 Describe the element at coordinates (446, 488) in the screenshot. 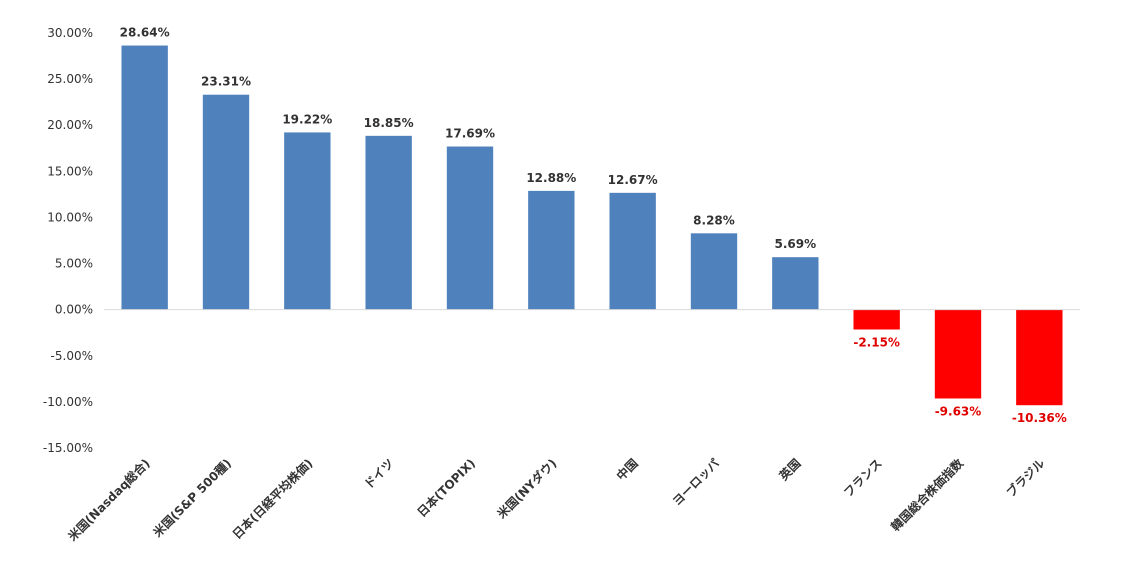

I see `category-label: 日本(TOPIX)` at that location.